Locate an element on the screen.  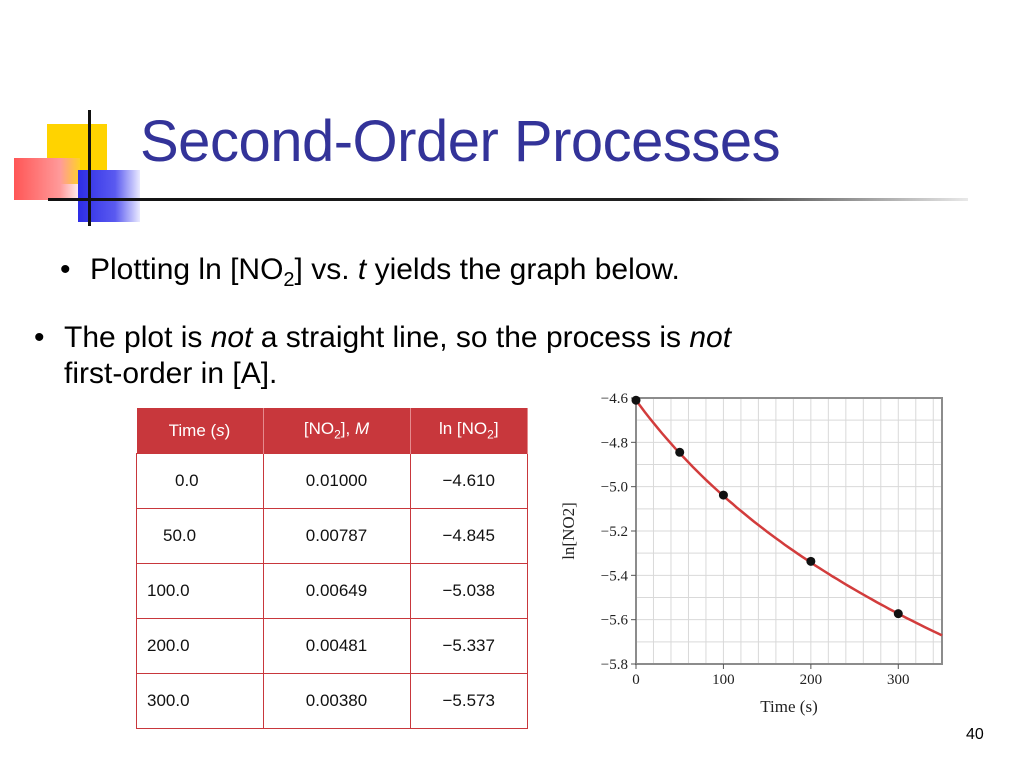
y-tick-label: −5.4 is located at coordinates (615, 576).